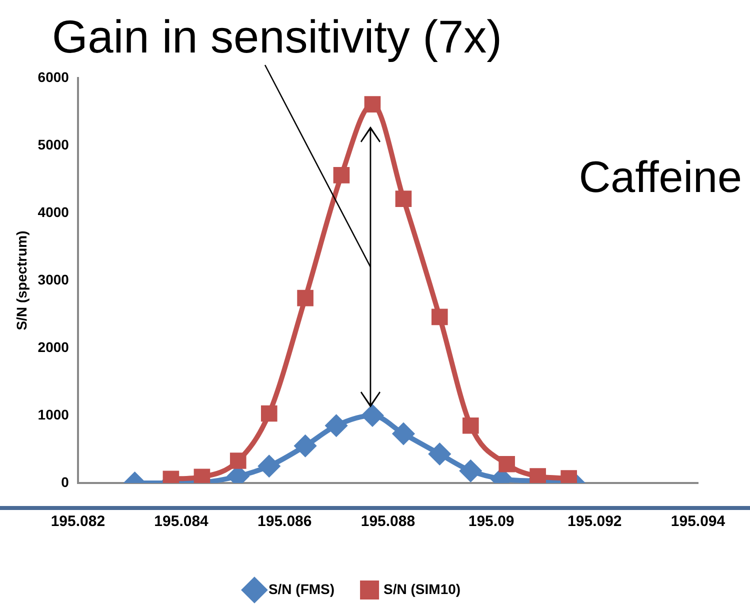  What do you see at coordinates (301, 588) in the screenshot?
I see `legend-label: S/N (FMS)` at bounding box center [301, 588].